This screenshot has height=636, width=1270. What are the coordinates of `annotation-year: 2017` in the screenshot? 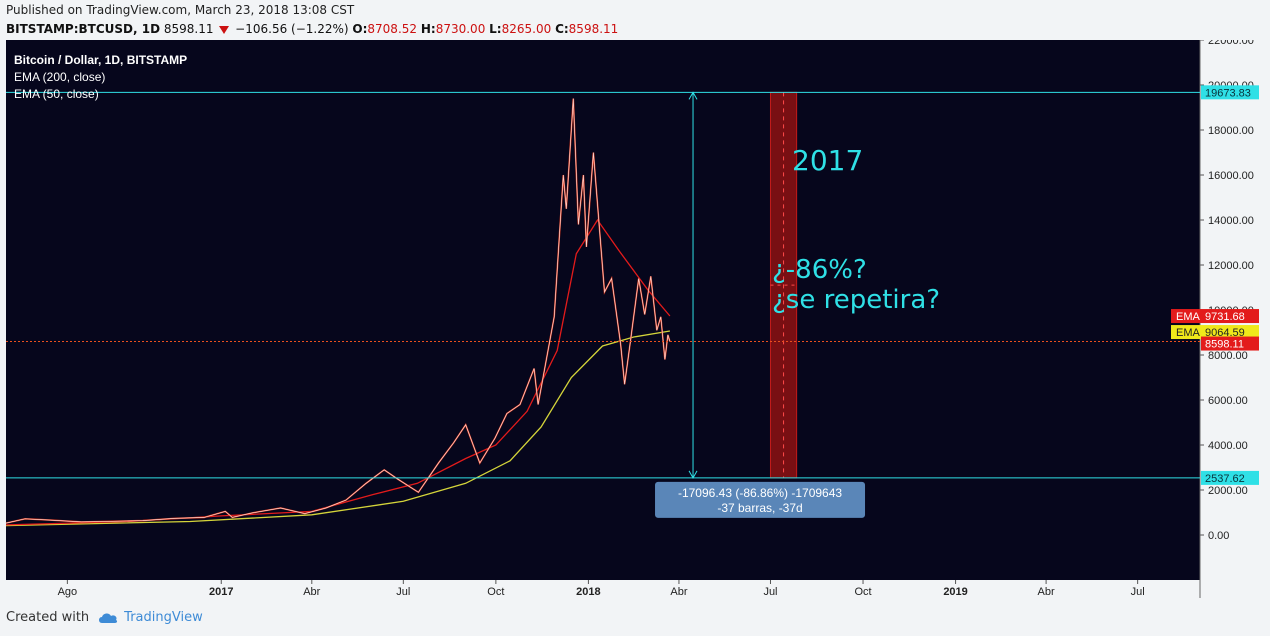 It's located at (827, 160).